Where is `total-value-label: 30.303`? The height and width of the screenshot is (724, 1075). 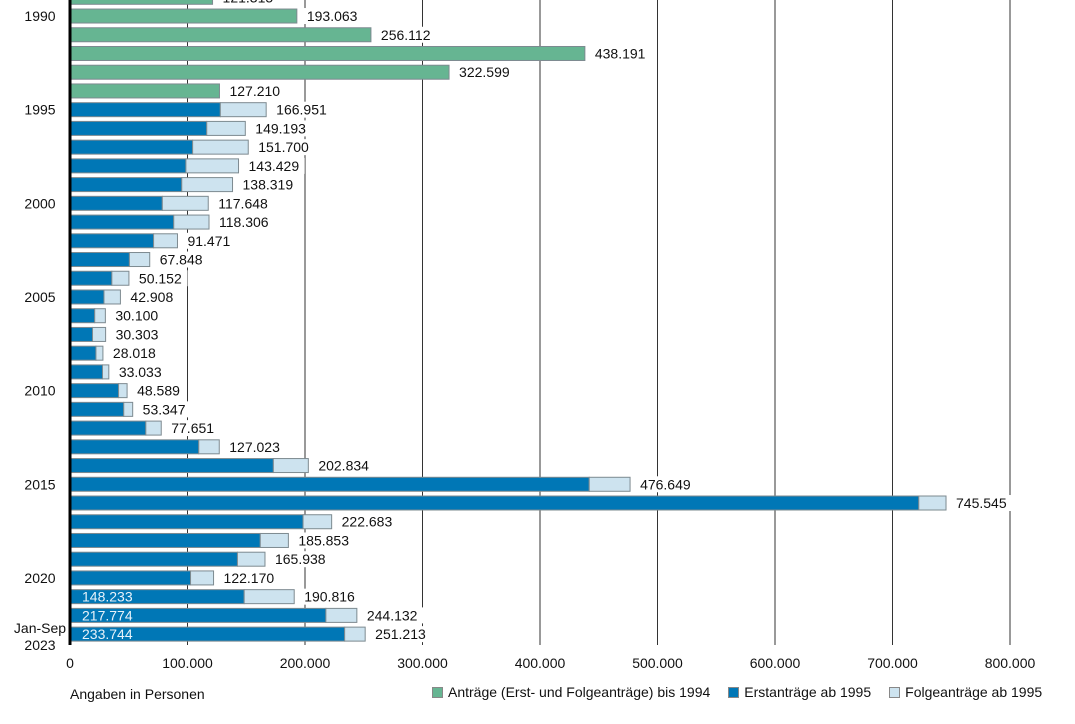
total-value-label: 30.303 is located at coordinates (137, 334).